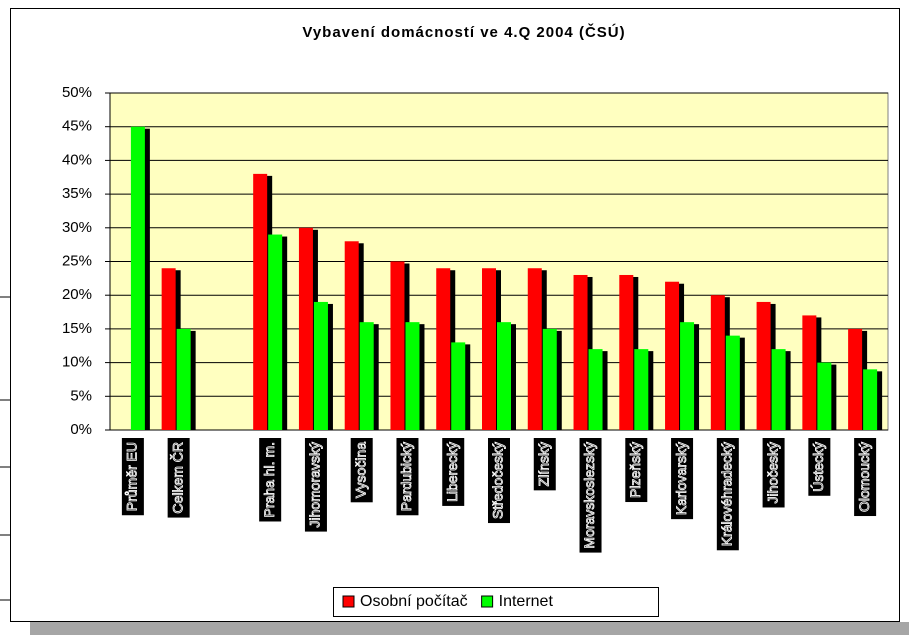 The image size is (909, 635). What do you see at coordinates (81, 429) in the screenshot?
I see `y-tick-label: 0%` at bounding box center [81, 429].